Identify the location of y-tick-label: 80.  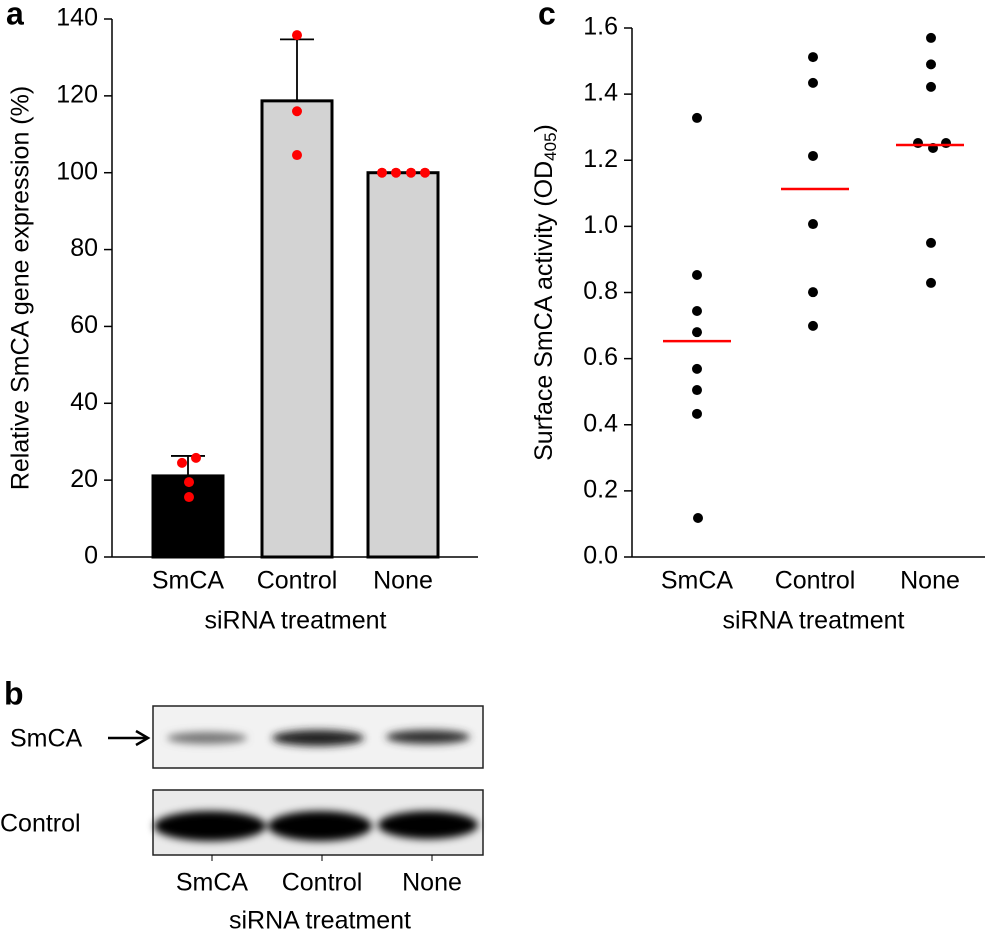
(84, 248).